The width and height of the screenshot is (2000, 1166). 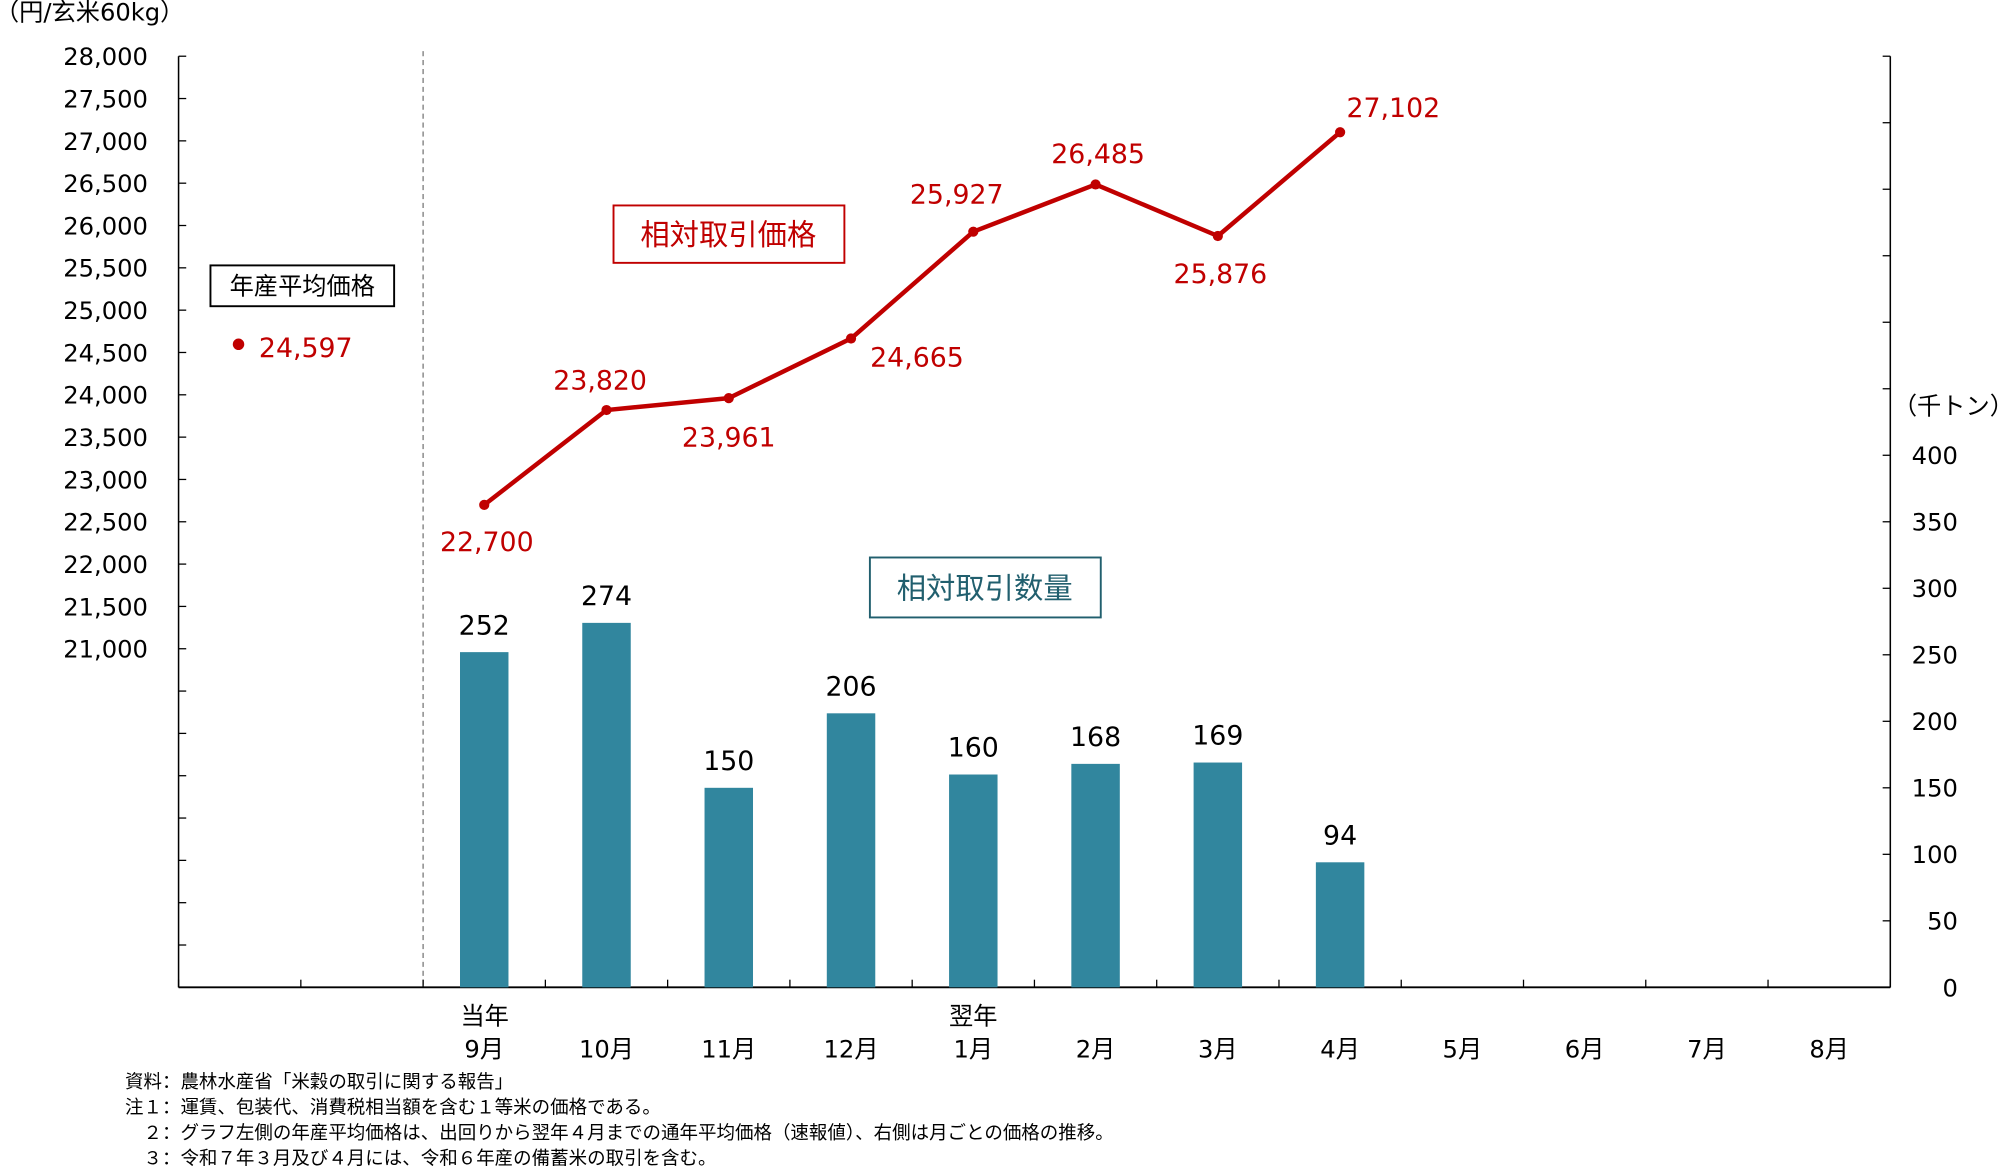 I want to click on x-tick-label: 3月, so click(x=1218, y=1049).